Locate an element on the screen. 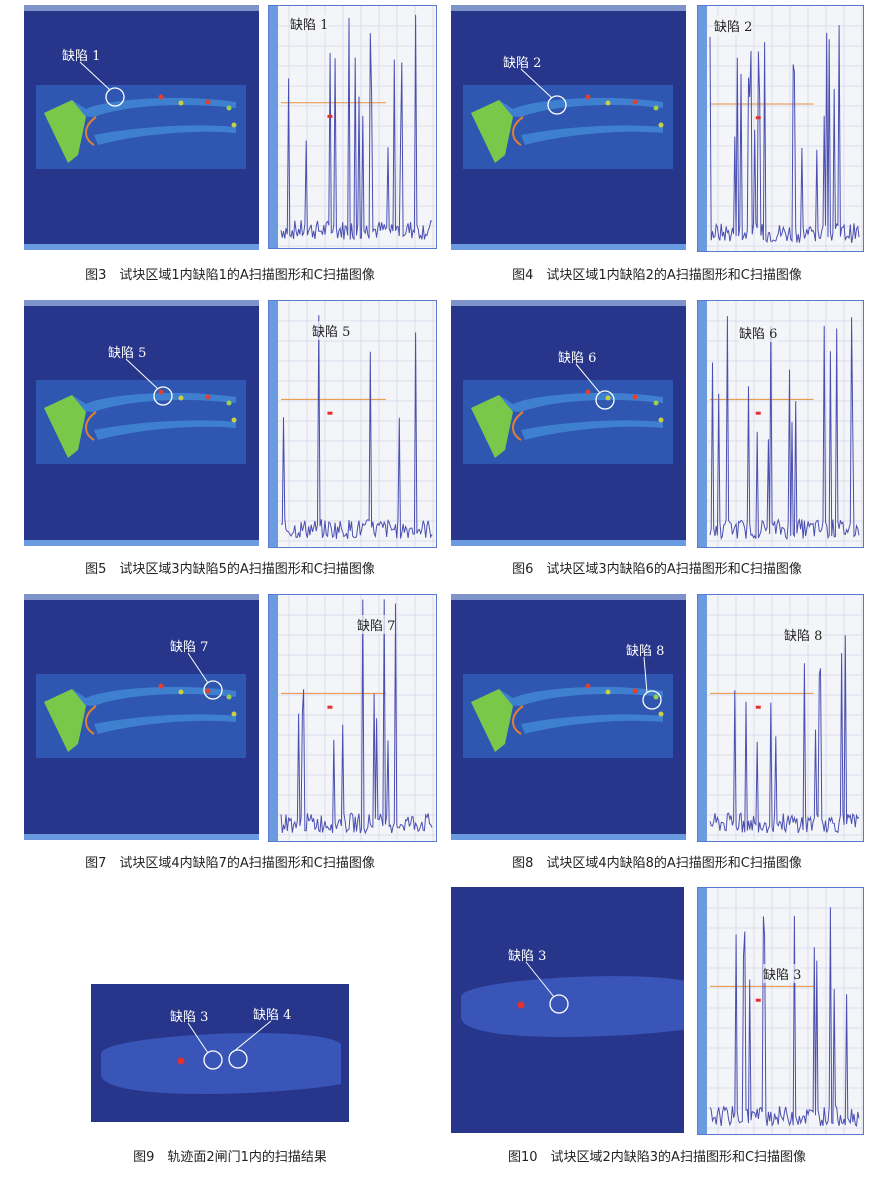 This screenshot has height=1177, width=886. a-scan-plot: 缺陷 1 is located at coordinates (352, 127).